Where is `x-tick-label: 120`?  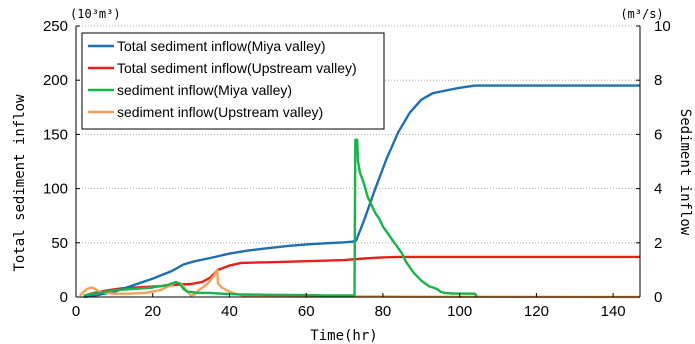 x-tick-label: 120 is located at coordinates (536, 311).